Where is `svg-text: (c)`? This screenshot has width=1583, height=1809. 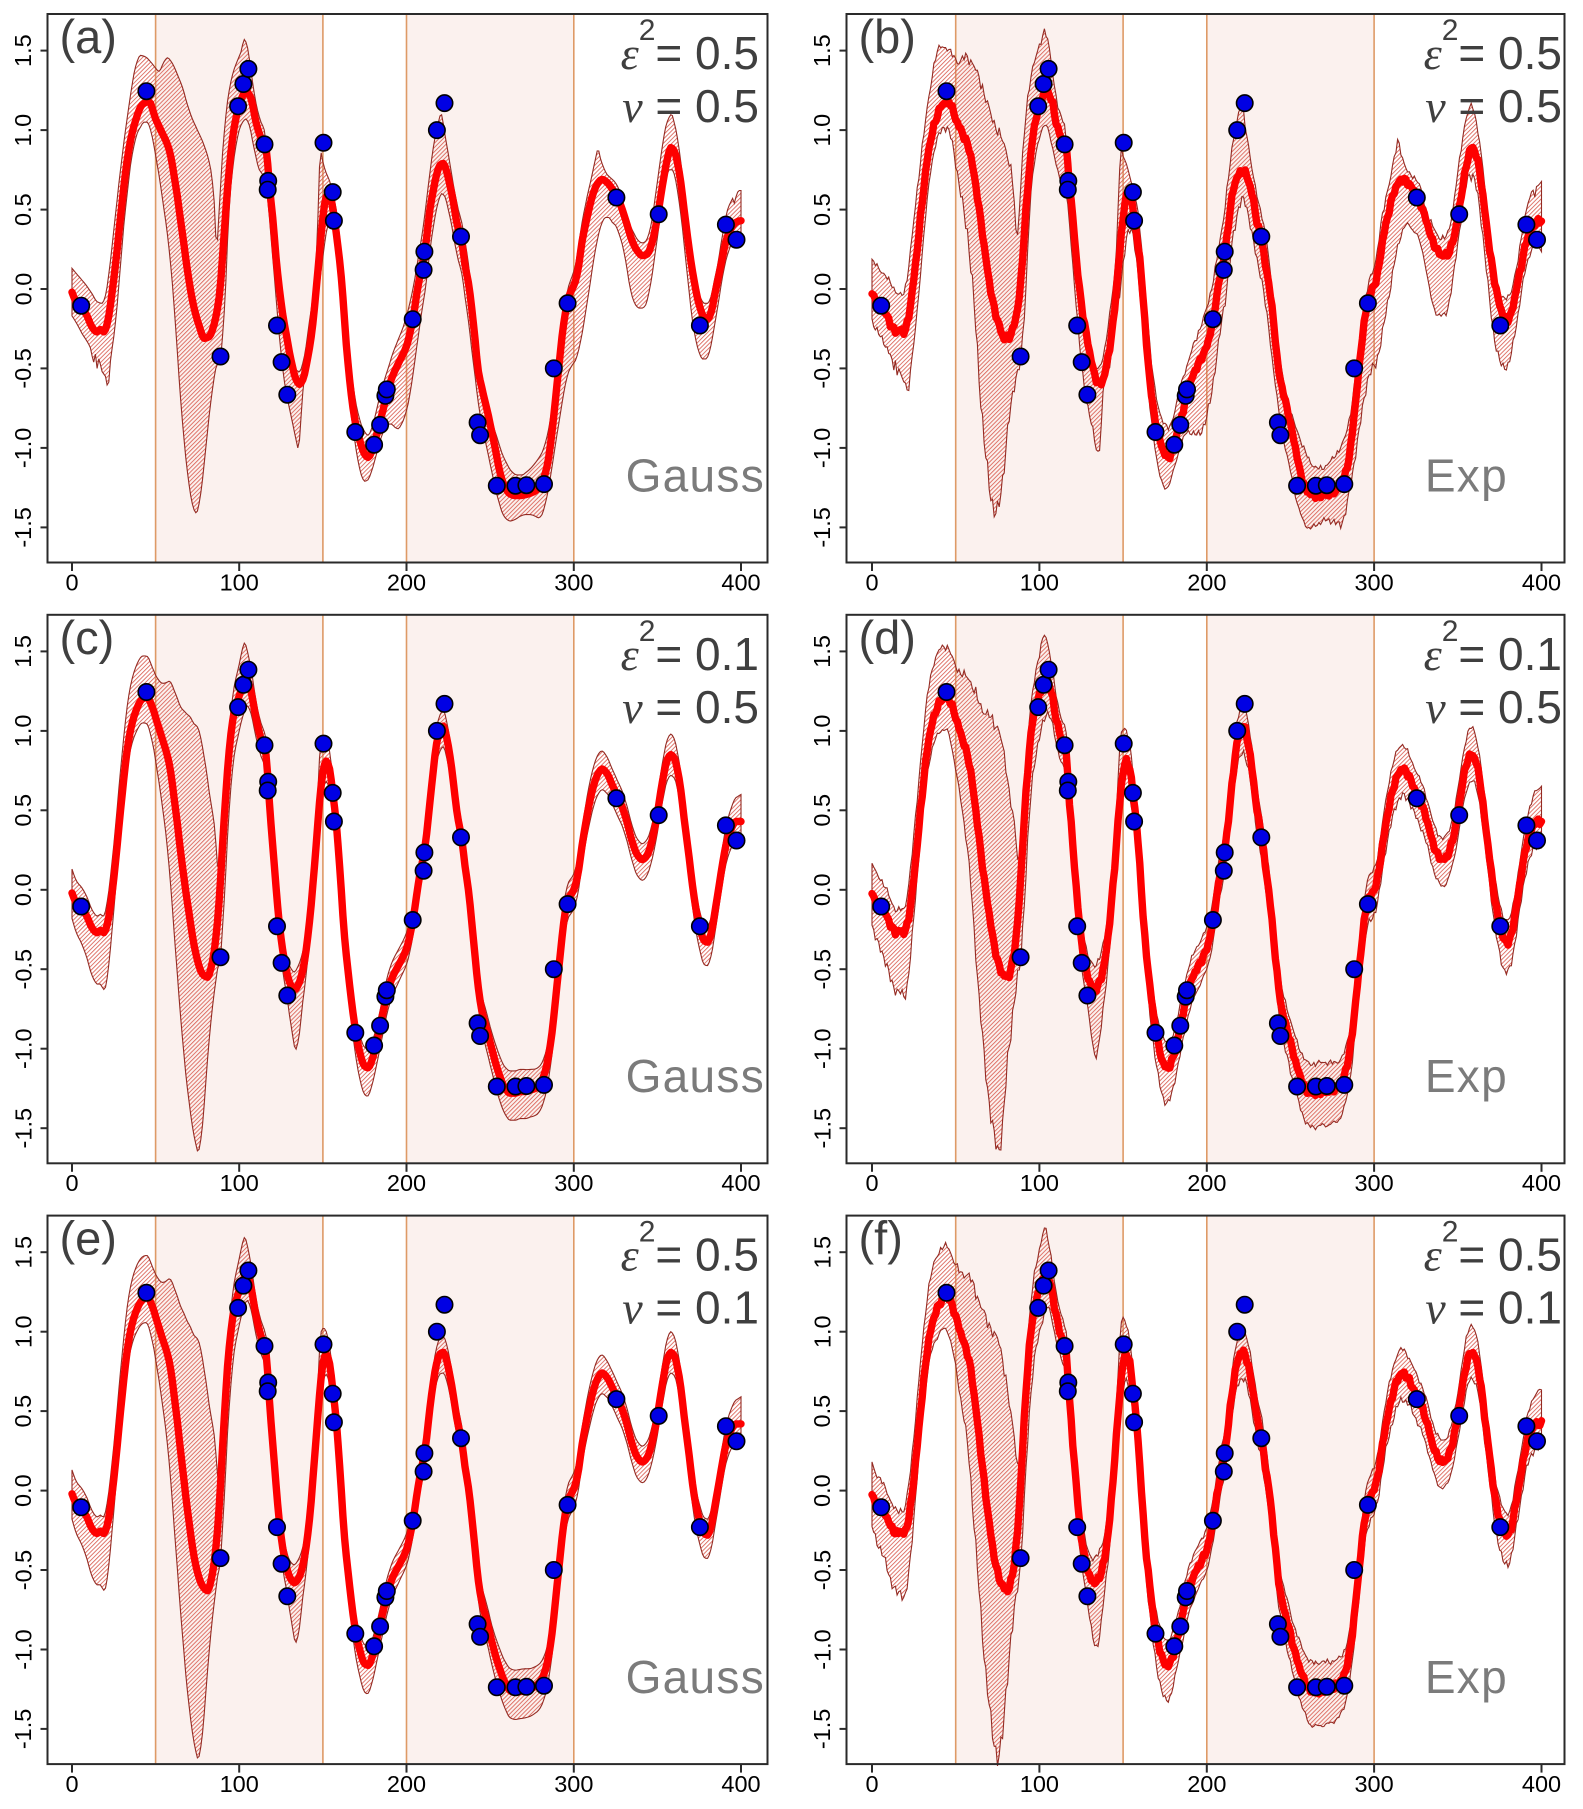 svg-text: (c) is located at coordinates (87, 637).